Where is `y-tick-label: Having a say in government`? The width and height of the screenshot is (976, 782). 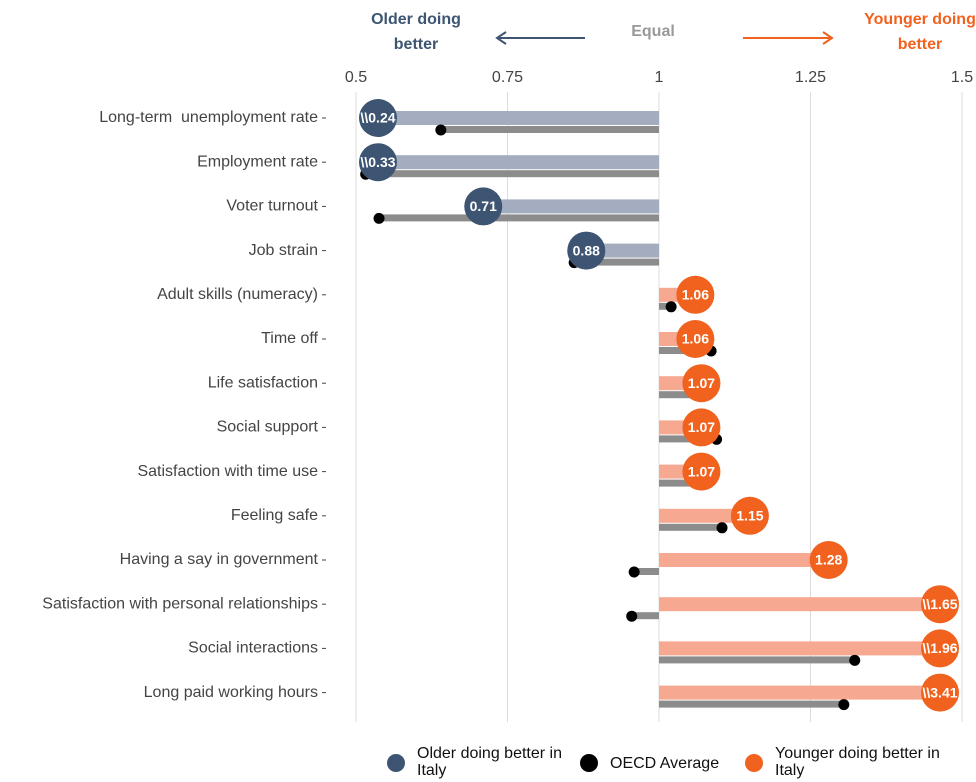 y-tick-label: Having a say in government is located at coordinates (219, 559).